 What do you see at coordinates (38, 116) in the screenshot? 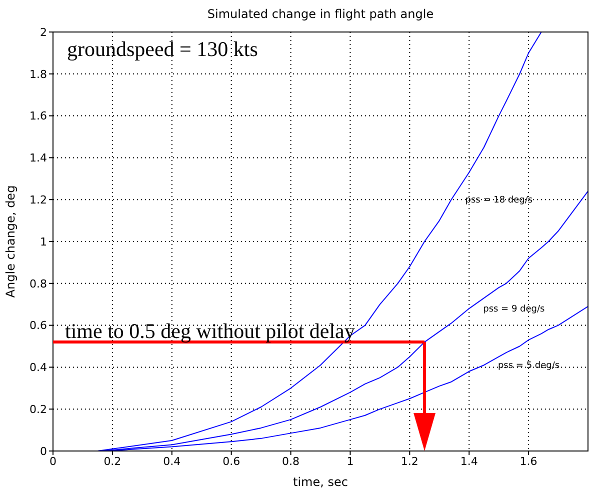
I see `y-tick-label: 1.6` at bounding box center [38, 116].